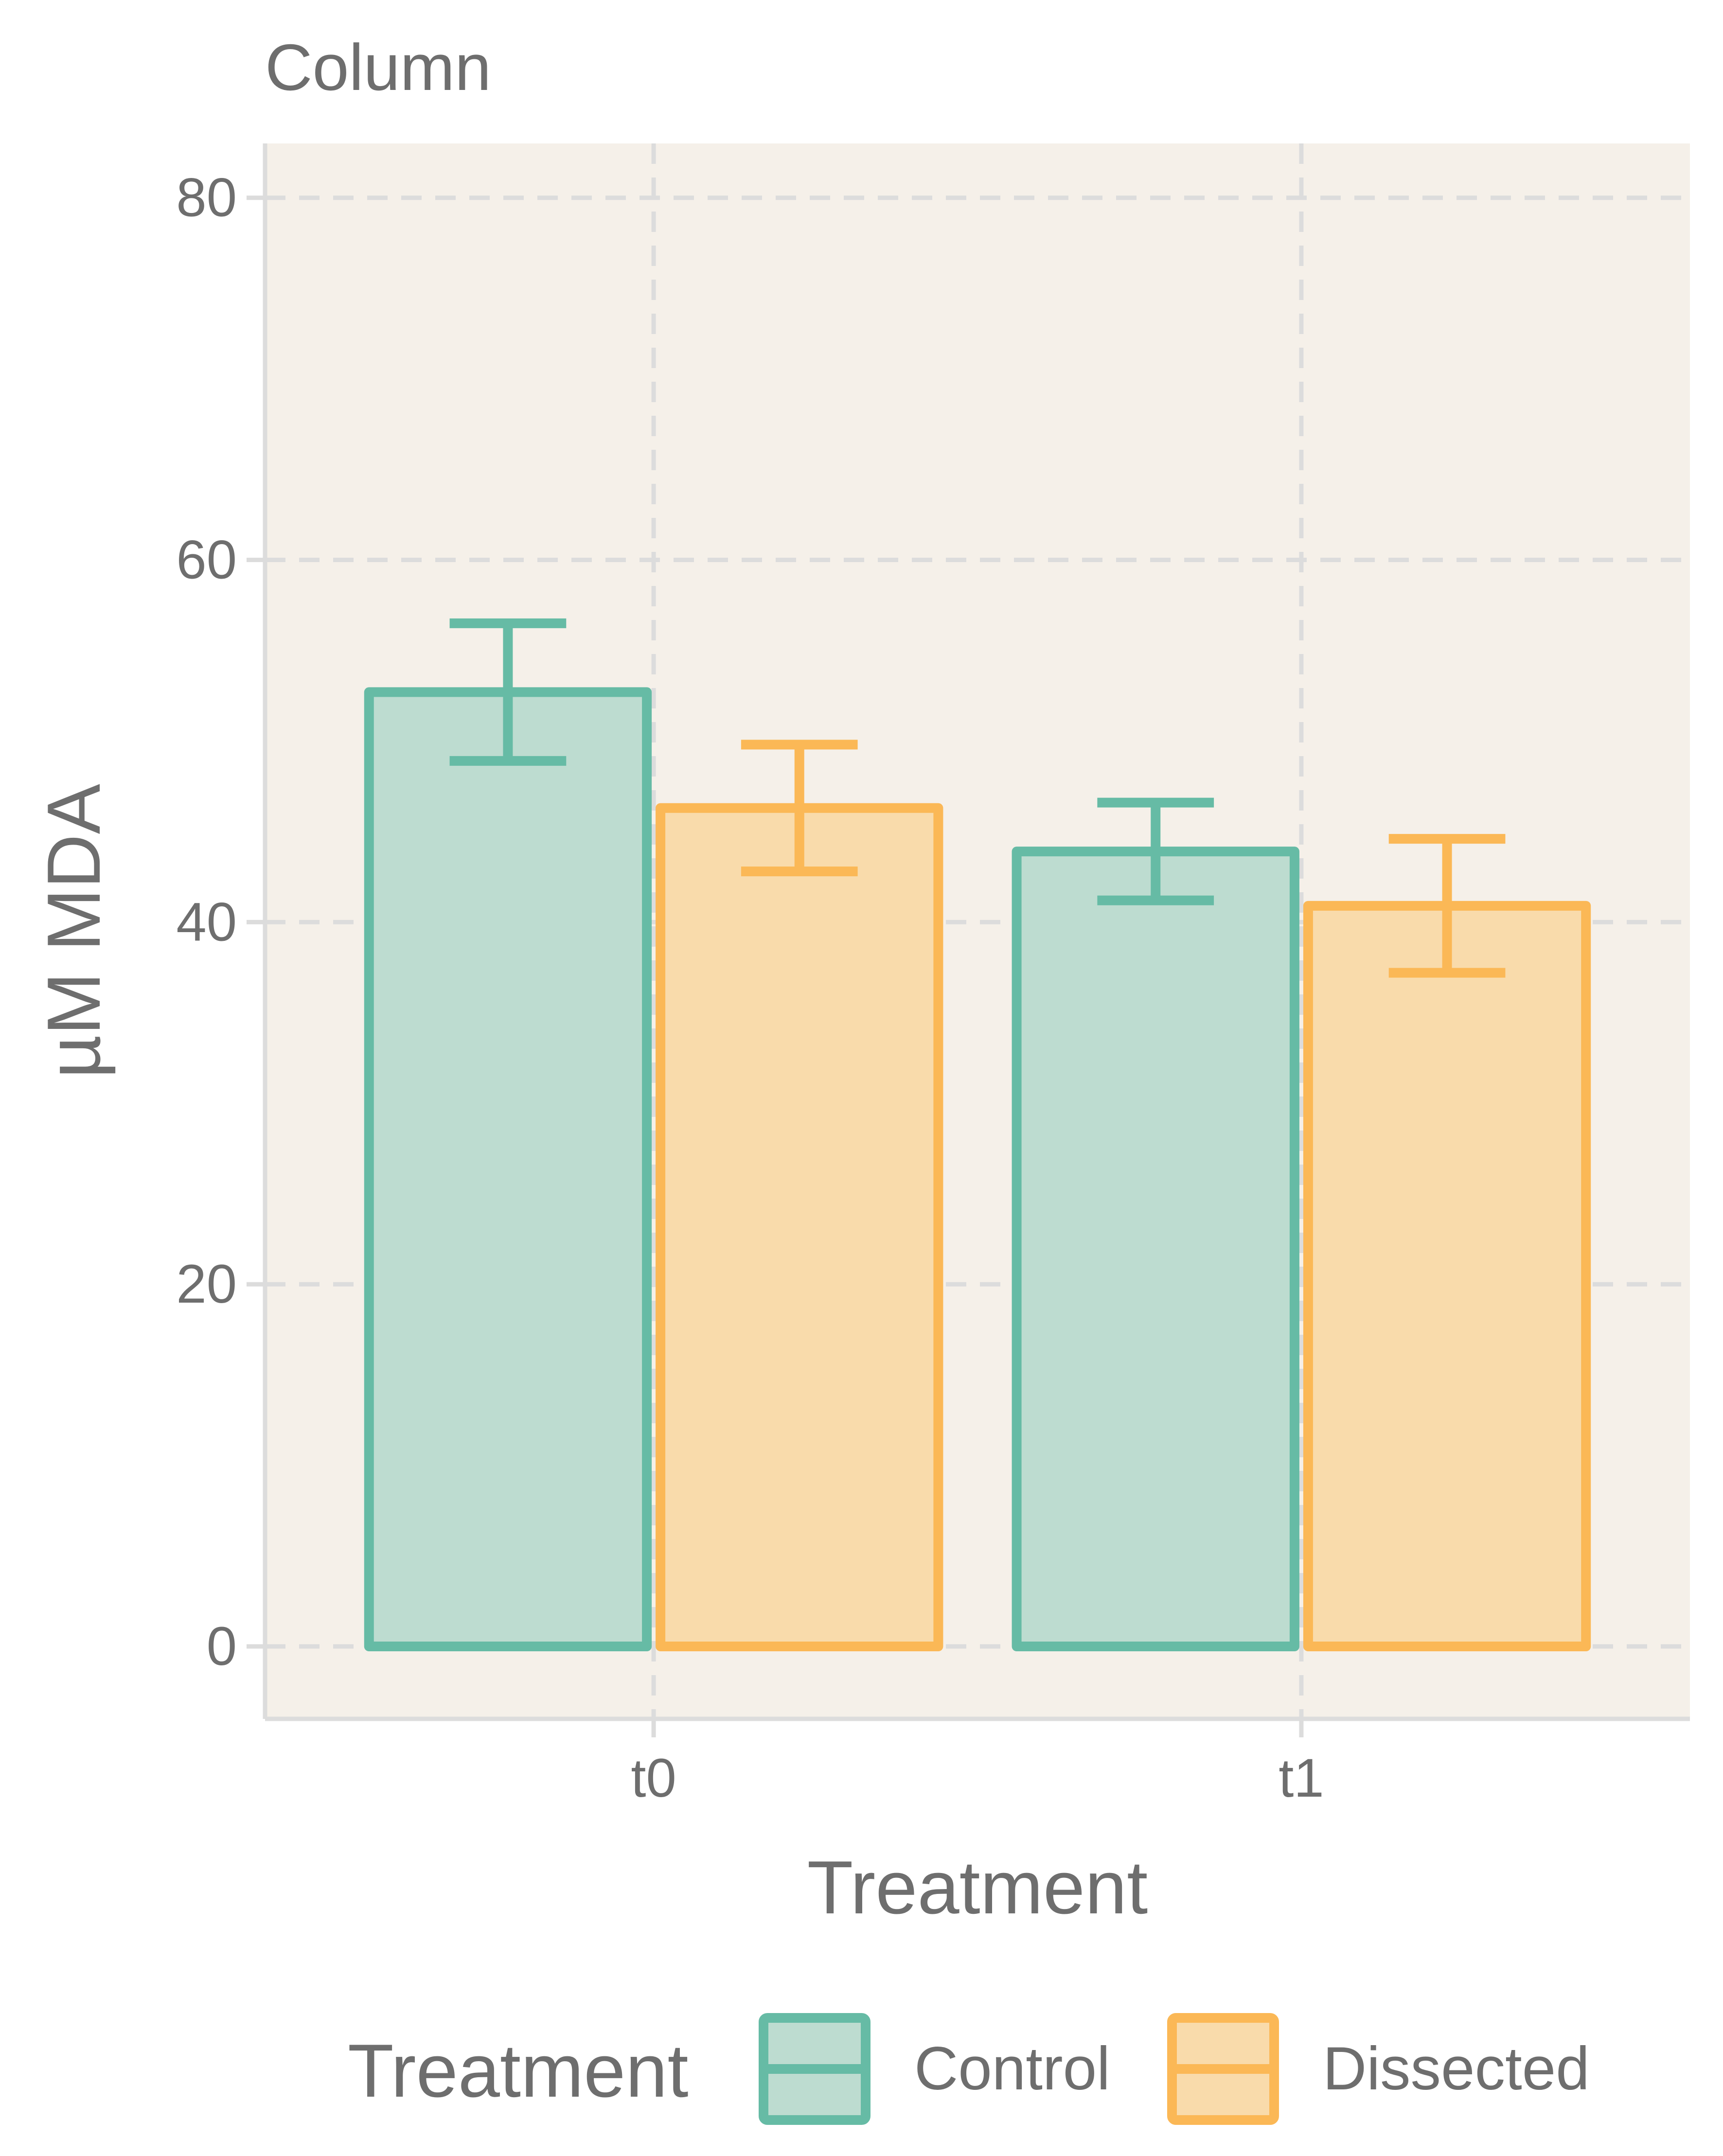 The height and width of the screenshot is (2156, 1723). I want to click on legend: Treatment Control Dissected, so click(969, 2069).